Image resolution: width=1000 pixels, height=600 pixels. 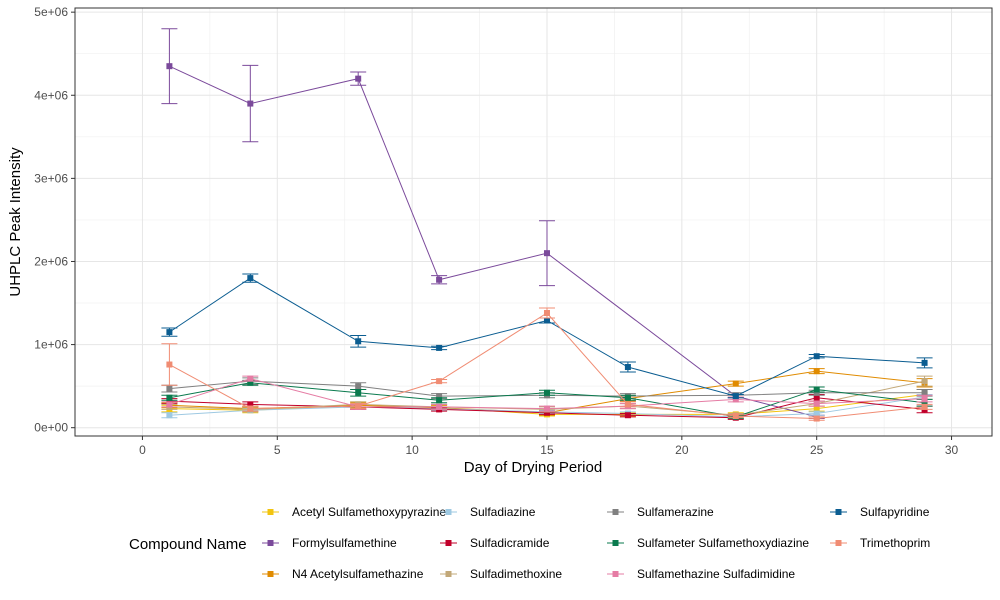 I want to click on legend-title: Compound Name, so click(x=188, y=544).